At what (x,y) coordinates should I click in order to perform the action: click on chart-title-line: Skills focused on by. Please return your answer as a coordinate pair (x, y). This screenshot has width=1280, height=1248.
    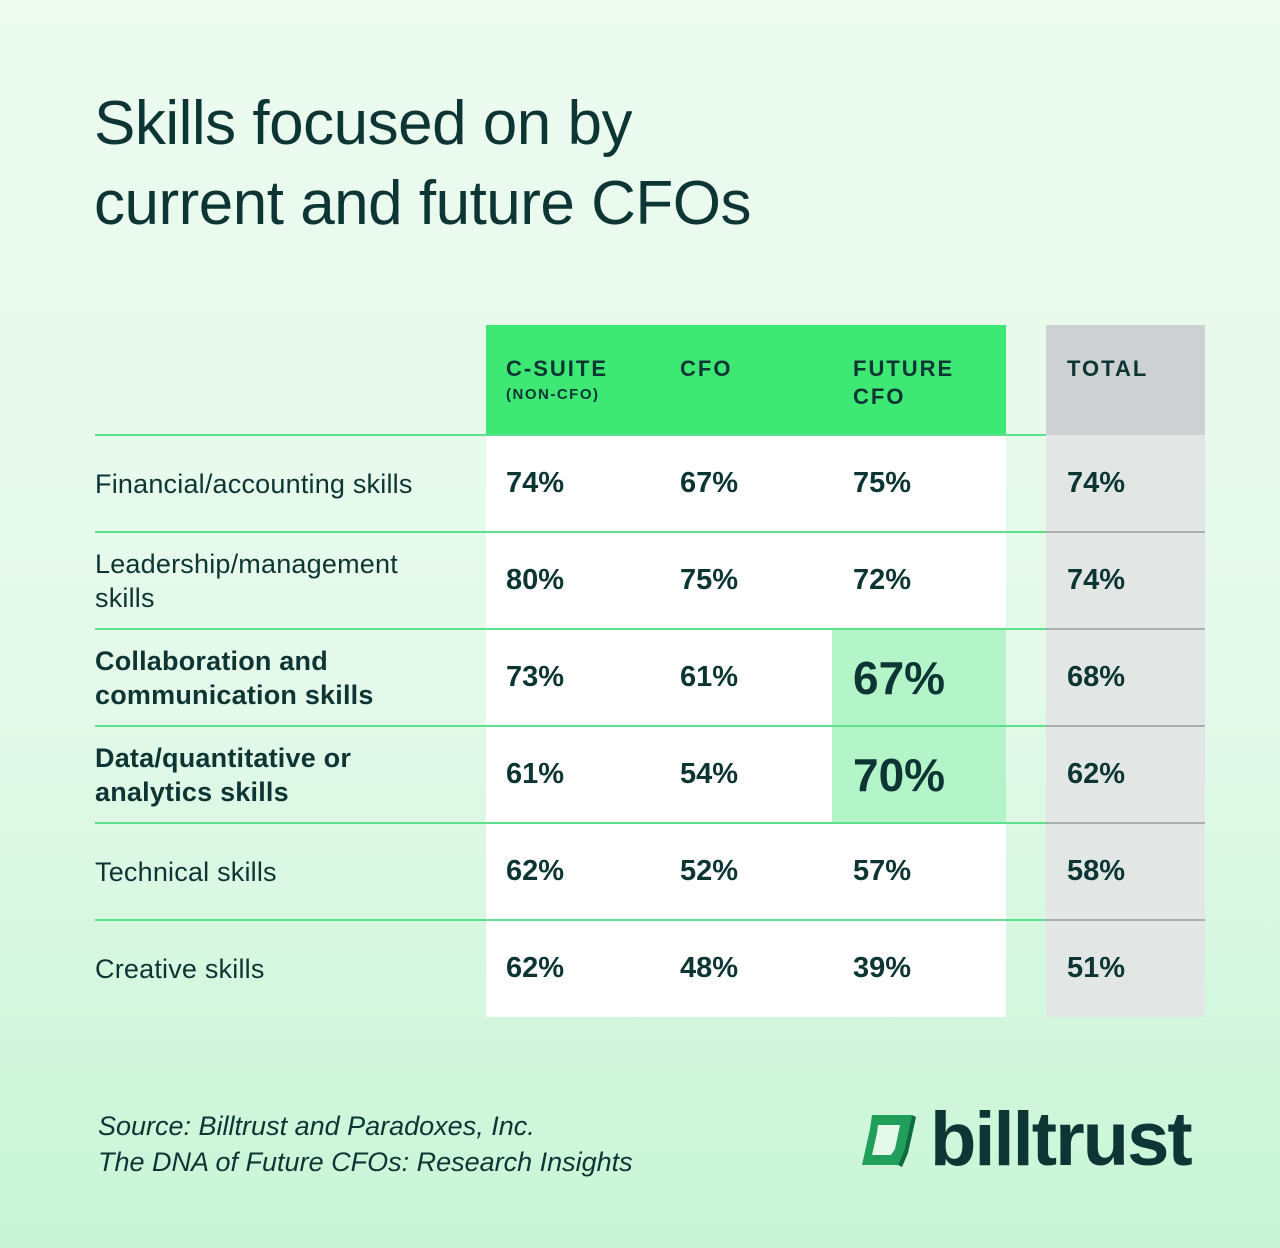
    Looking at the image, I should click on (363, 123).